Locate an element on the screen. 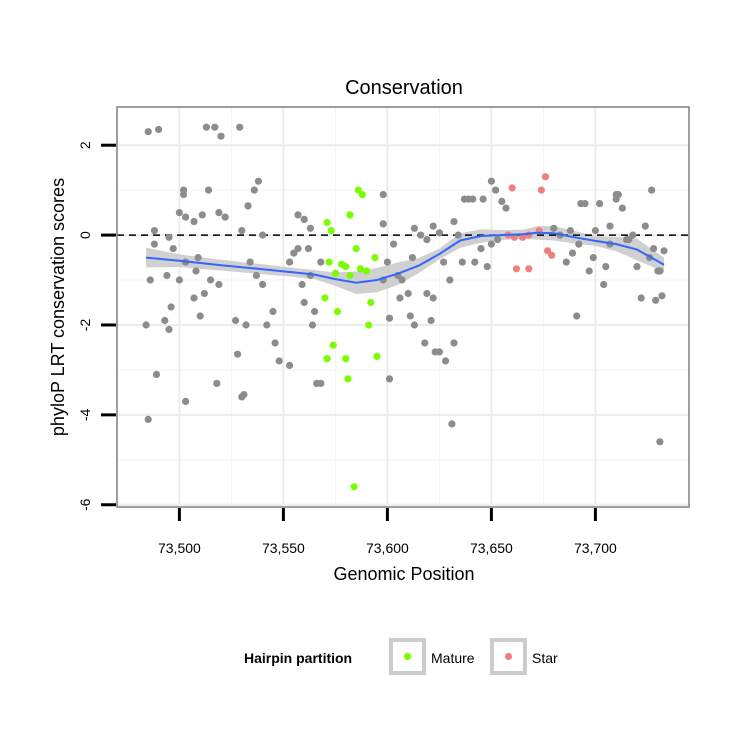 The height and width of the screenshot is (750, 750). y-tick-label: 0 is located at coordinates (85, 235).